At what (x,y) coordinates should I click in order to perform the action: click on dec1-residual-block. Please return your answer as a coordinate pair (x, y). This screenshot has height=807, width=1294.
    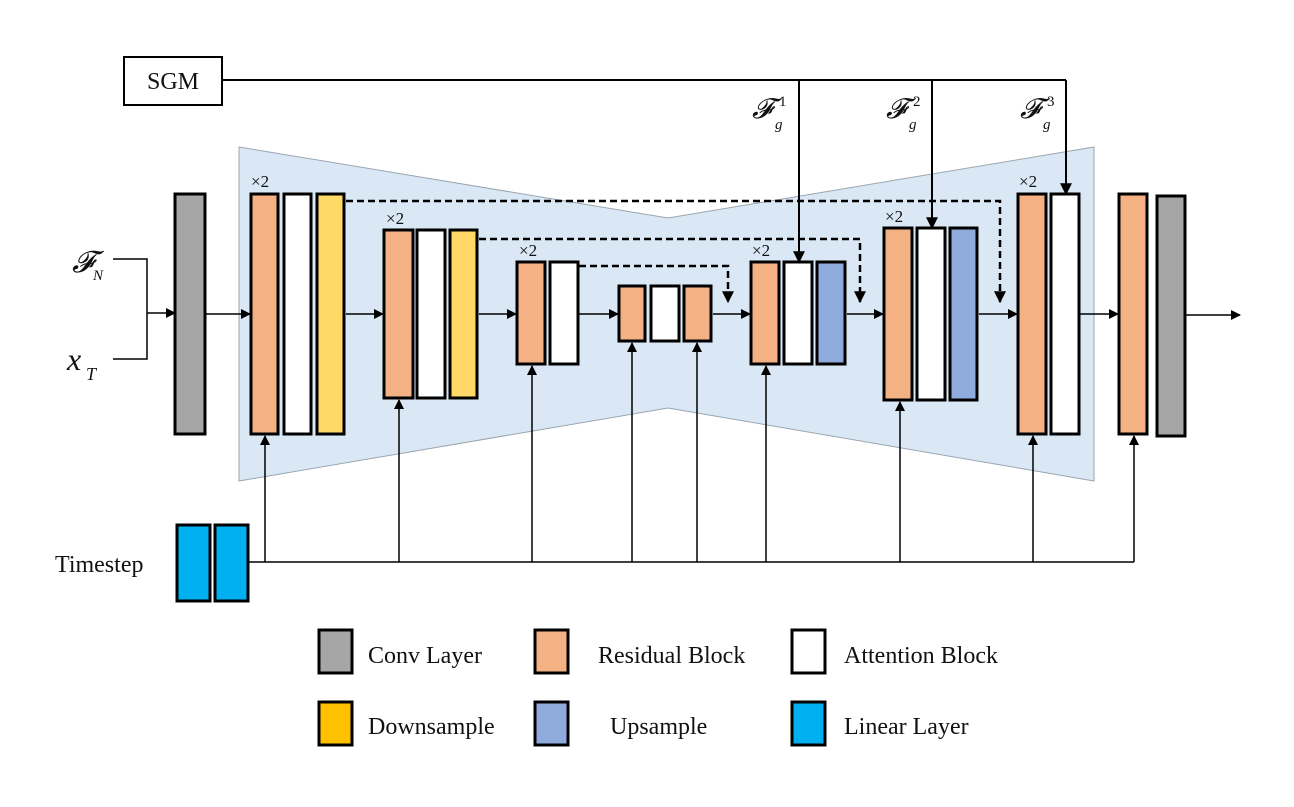
    Looking at the image, I should click on (765, 313).